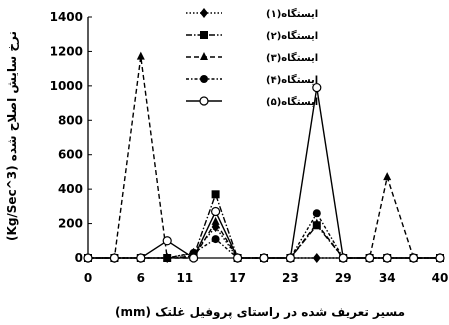  I want to click on series-2-point, so click(215, 194).